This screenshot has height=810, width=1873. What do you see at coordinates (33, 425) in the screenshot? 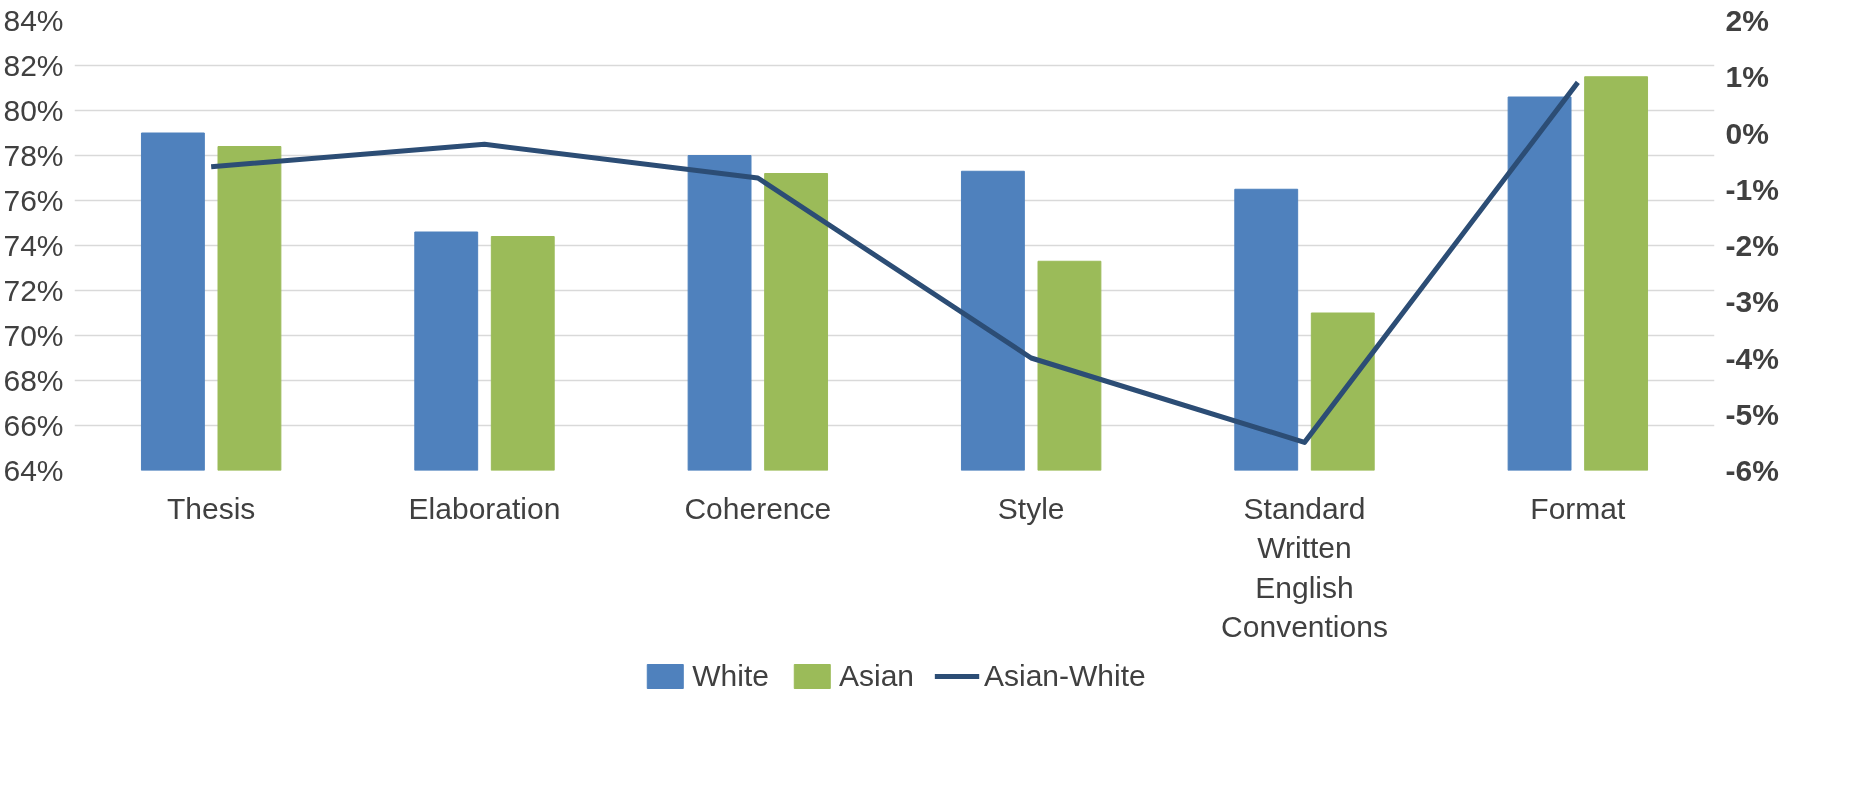
I see `y-tick-label: 66%` at bounding box center [33, 425].